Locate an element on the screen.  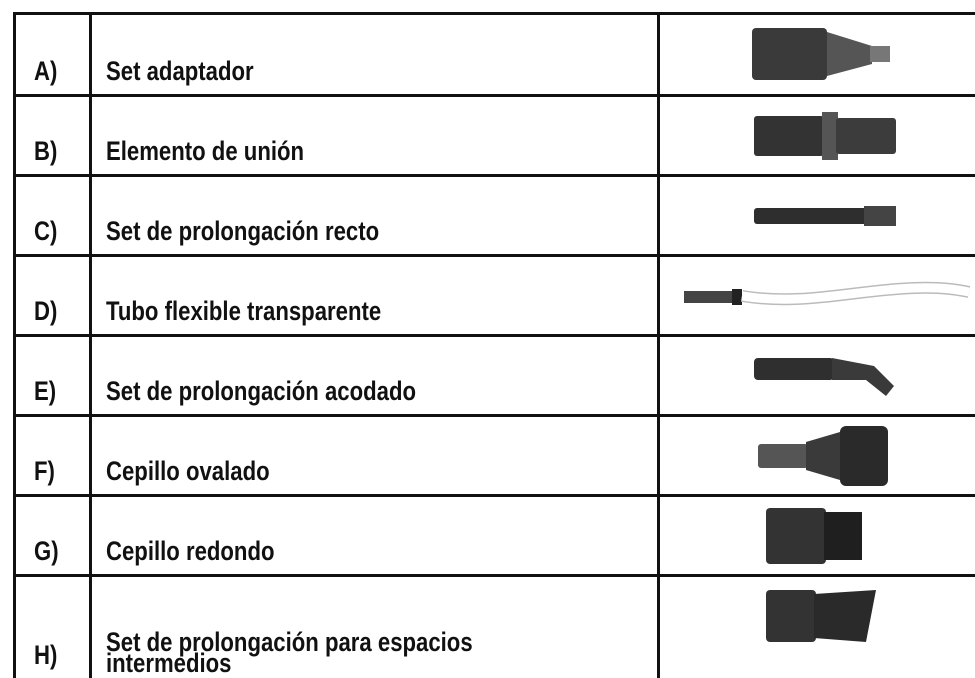
row-letter: B) is located at coordinates (46, 151).